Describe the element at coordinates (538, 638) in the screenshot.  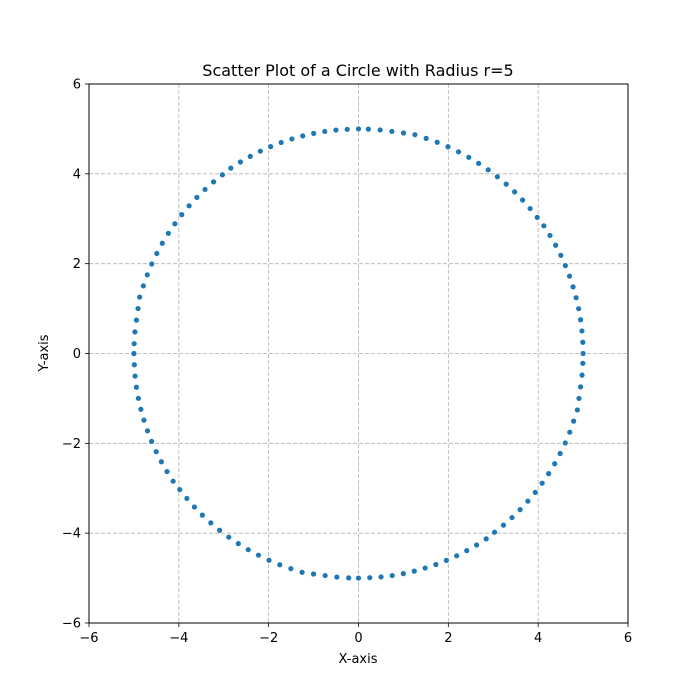
I see `x-tick-label: 4` at that location.